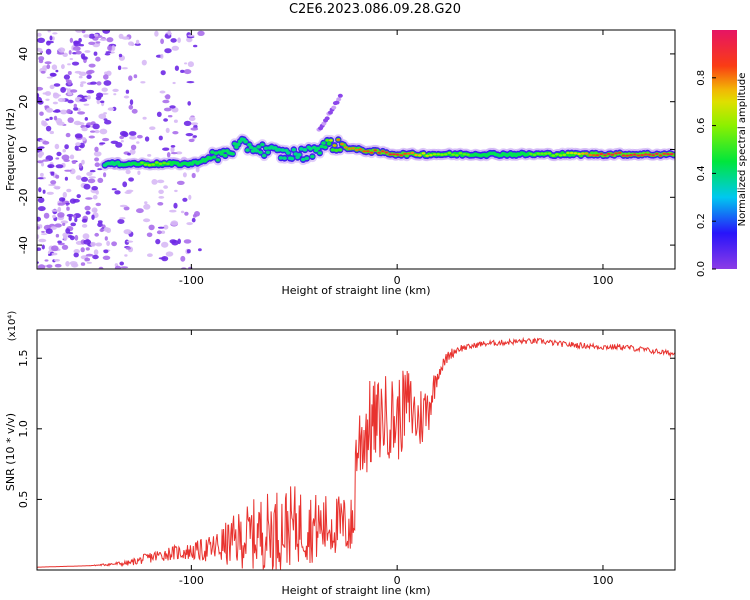 The height and width of the screenshot is (600, 750). Describe the element at coordinates (355, 290) in the screenshot. I see `x-axis-label: Height of straight line (km)` at that location.